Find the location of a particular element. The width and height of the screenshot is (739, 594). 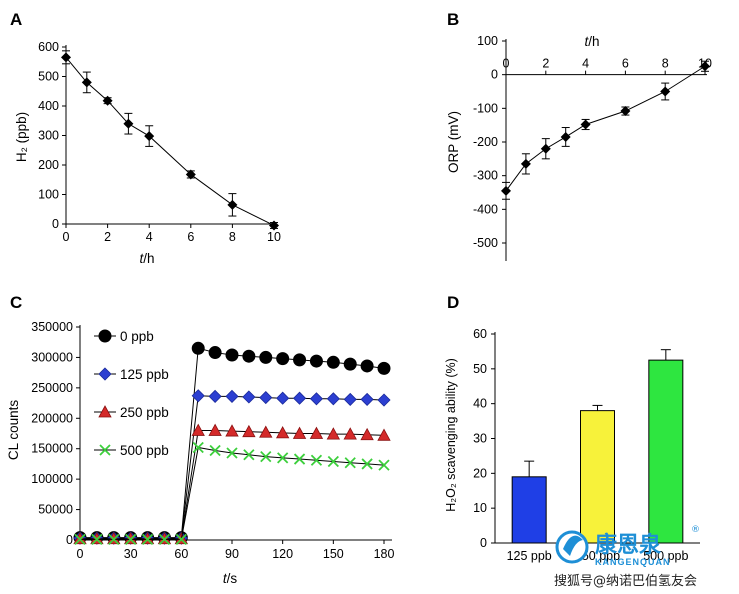

panel-a-x-tick-label: 2 is located at coordinates (107, 237).